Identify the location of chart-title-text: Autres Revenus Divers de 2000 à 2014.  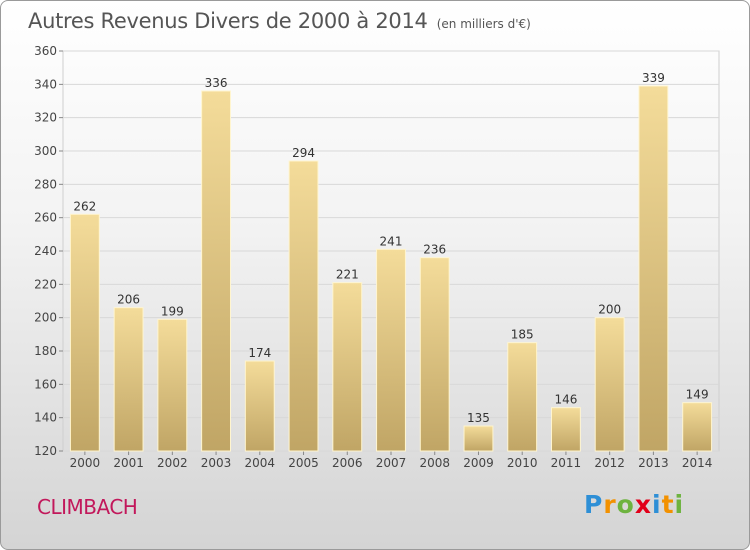
(228, 21).